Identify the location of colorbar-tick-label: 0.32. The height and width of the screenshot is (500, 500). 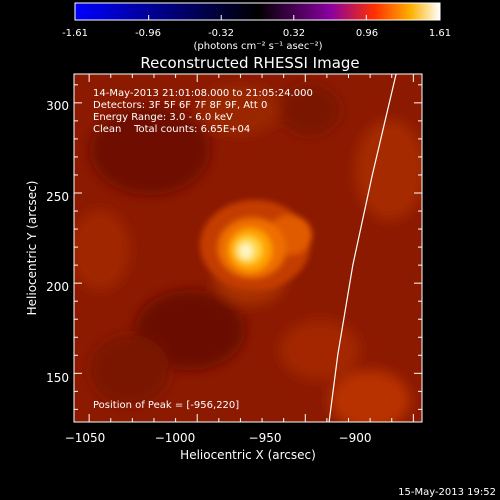
(294, 33).